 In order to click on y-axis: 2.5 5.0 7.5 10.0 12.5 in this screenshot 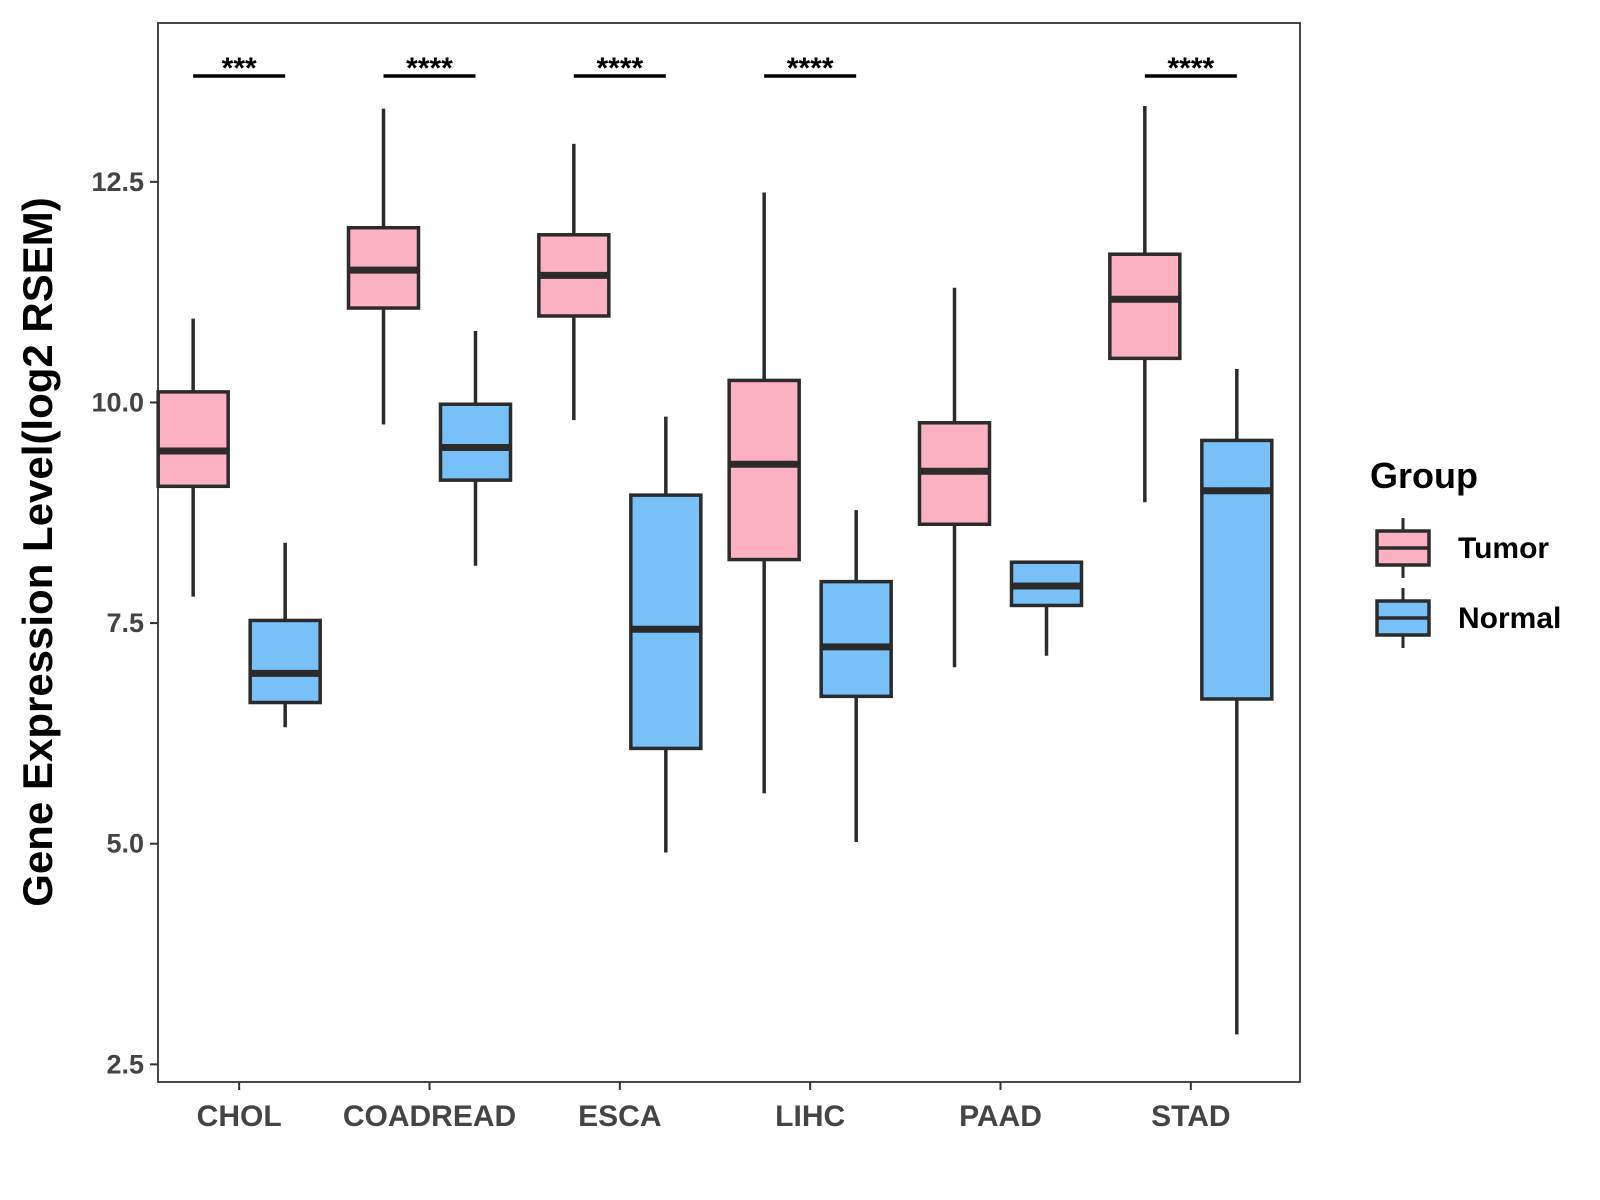, I will do `click(124, 623)`.